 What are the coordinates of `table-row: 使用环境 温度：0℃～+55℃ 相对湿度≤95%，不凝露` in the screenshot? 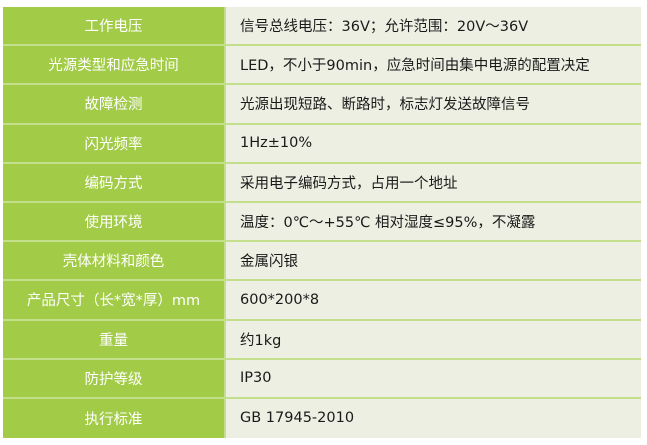 It's located at (322, 222).